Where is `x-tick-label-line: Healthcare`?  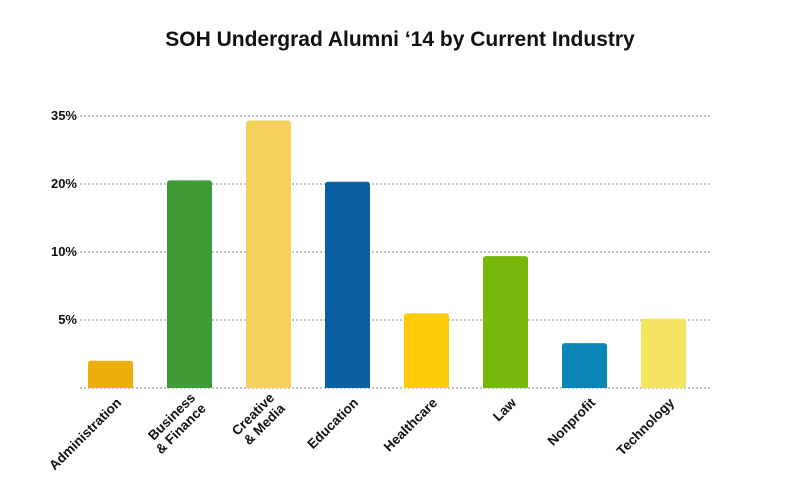 x-tick-label-line: Healthcare is located at coordinates (411, 425).